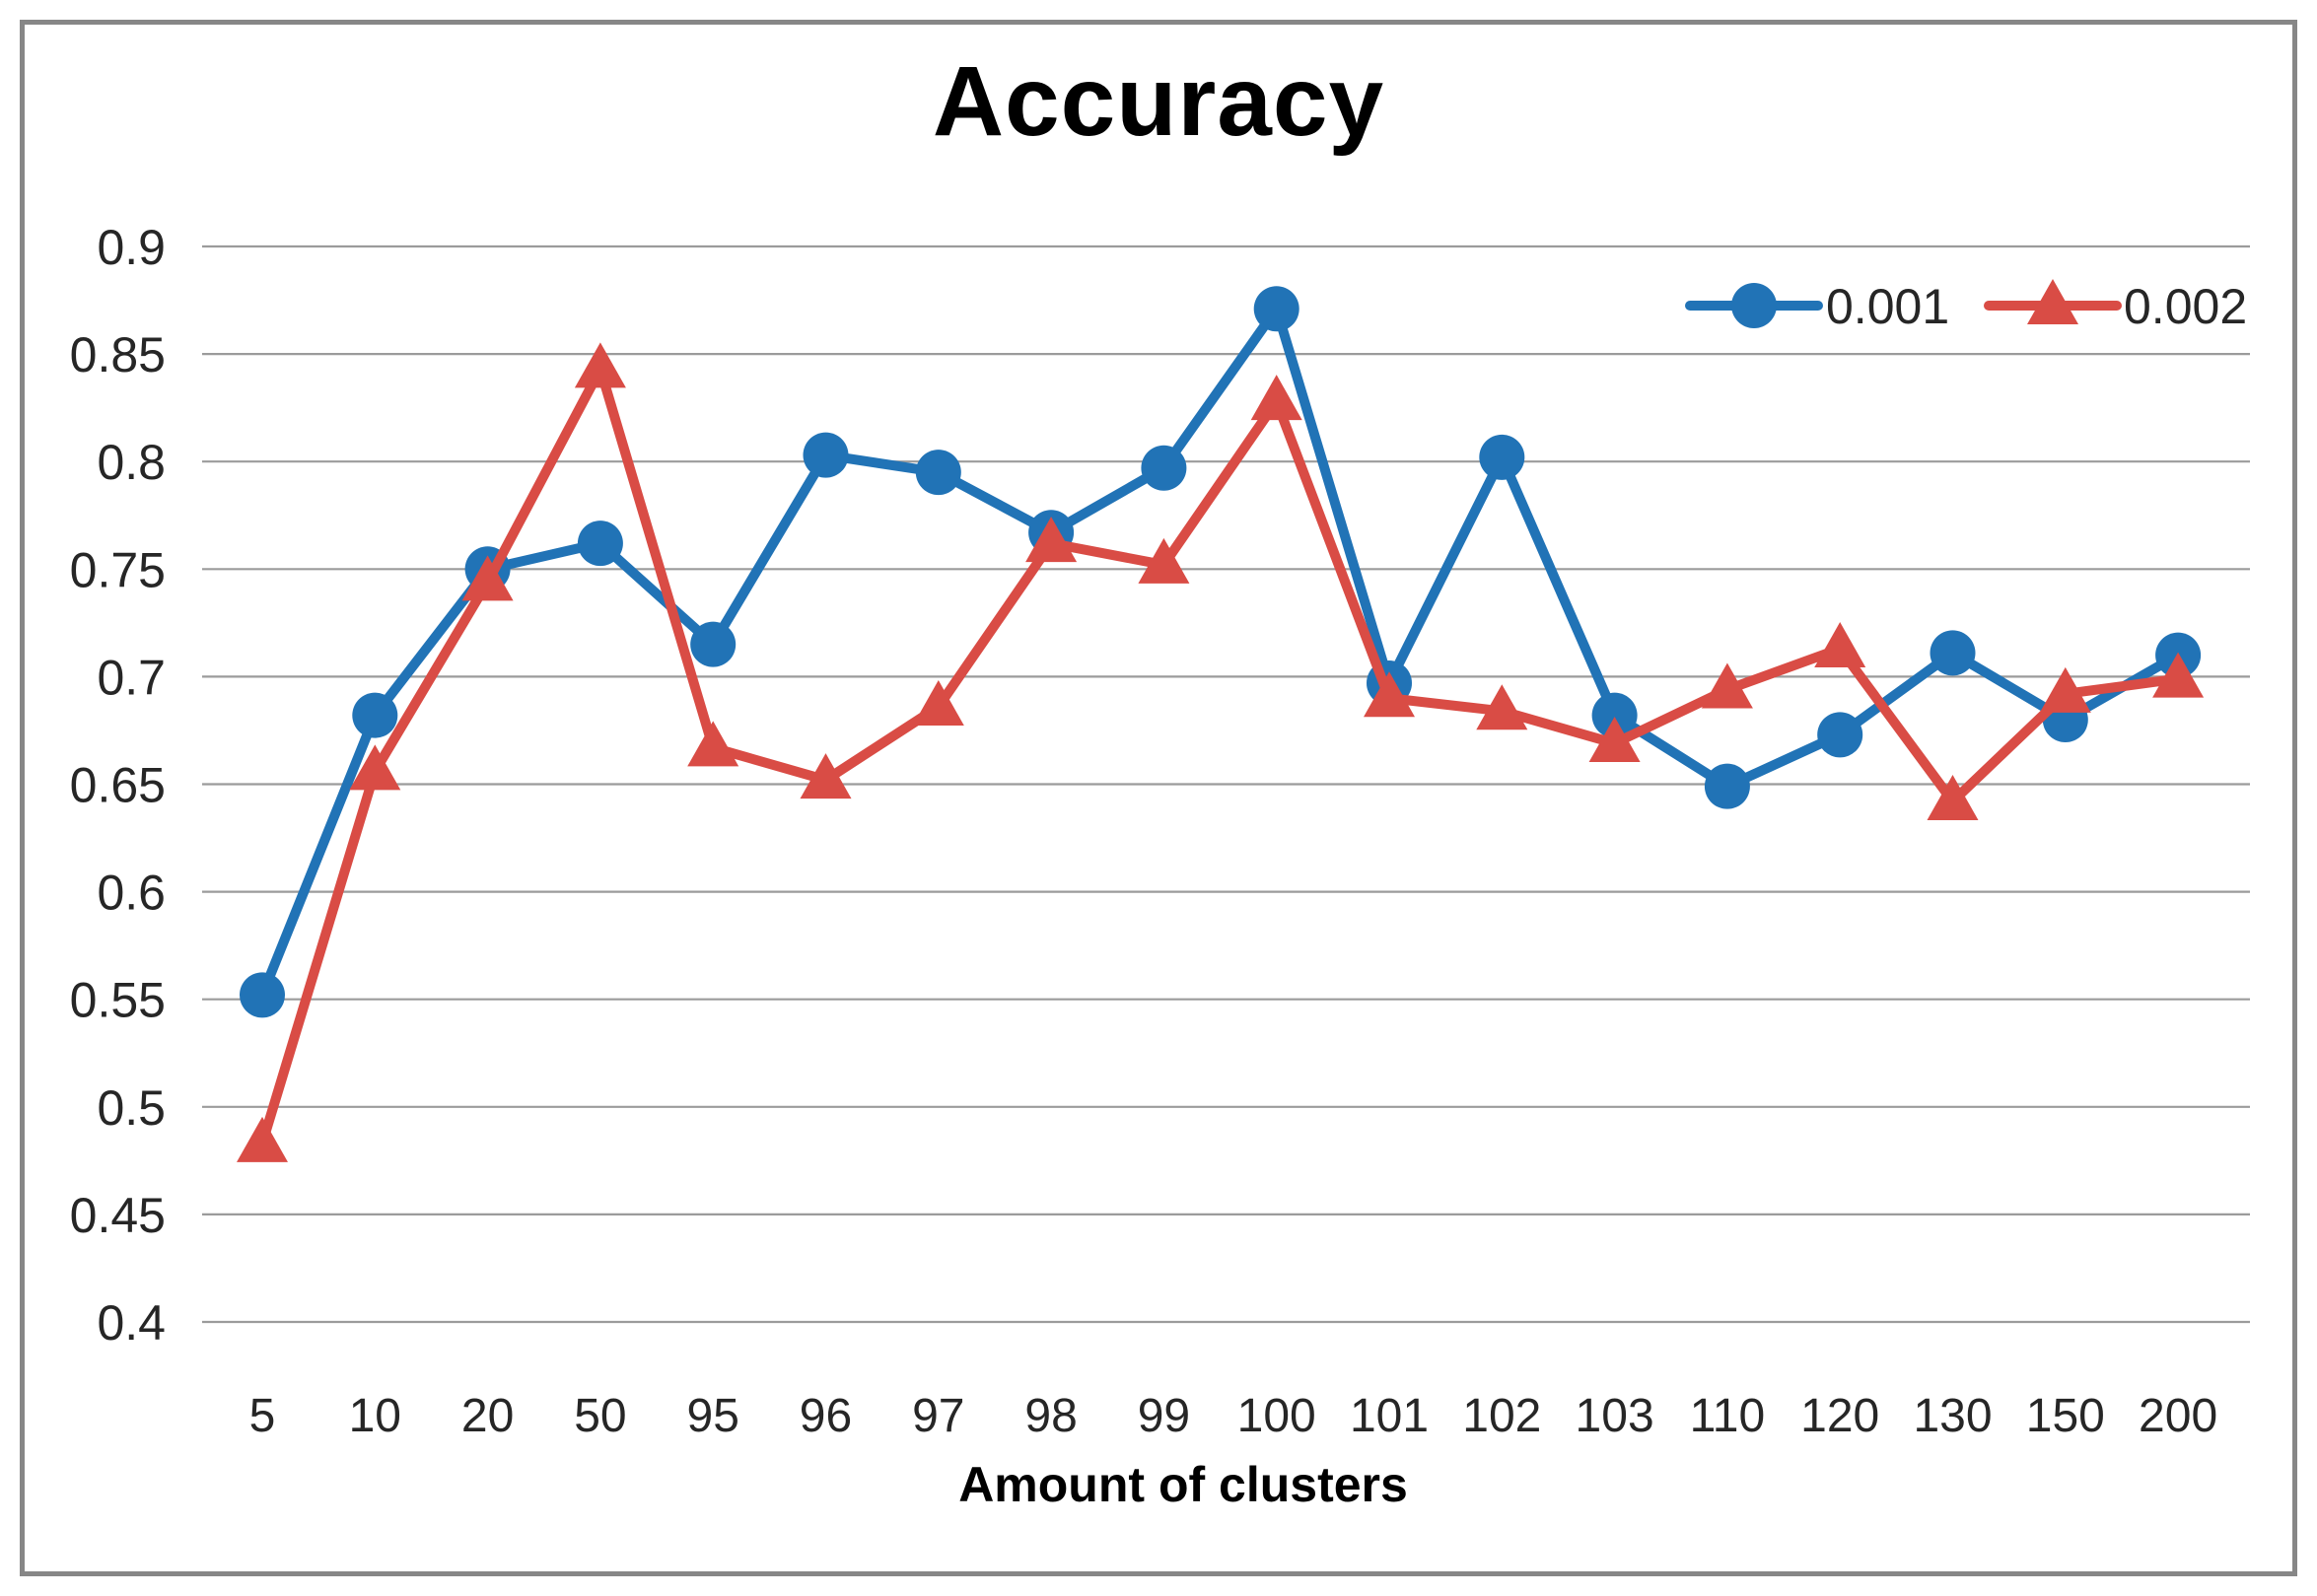 The image size is (2317, 1596). I want to click on x-tick-label-102: 102, so click(1501, 1416).